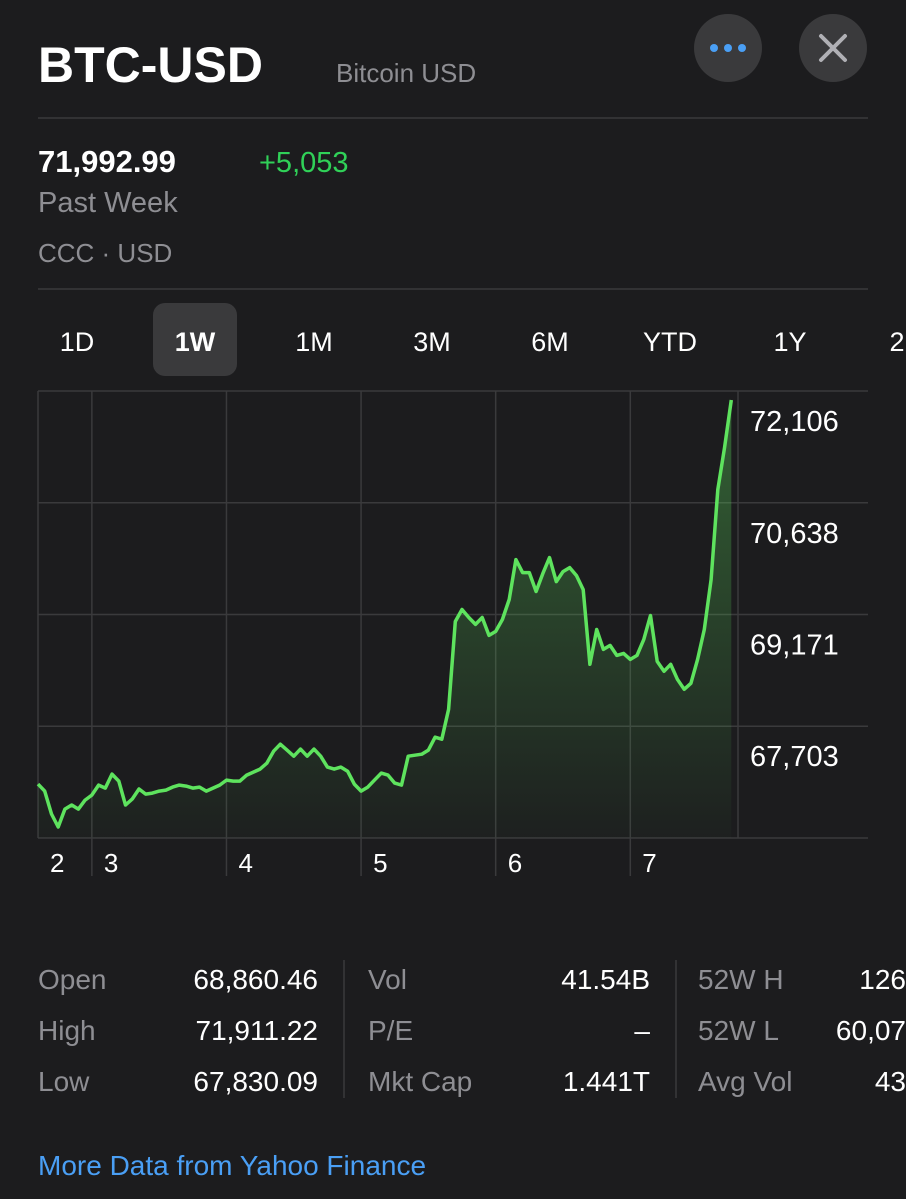  I want to click on stat-value: 60,07, so click(871, 1030).